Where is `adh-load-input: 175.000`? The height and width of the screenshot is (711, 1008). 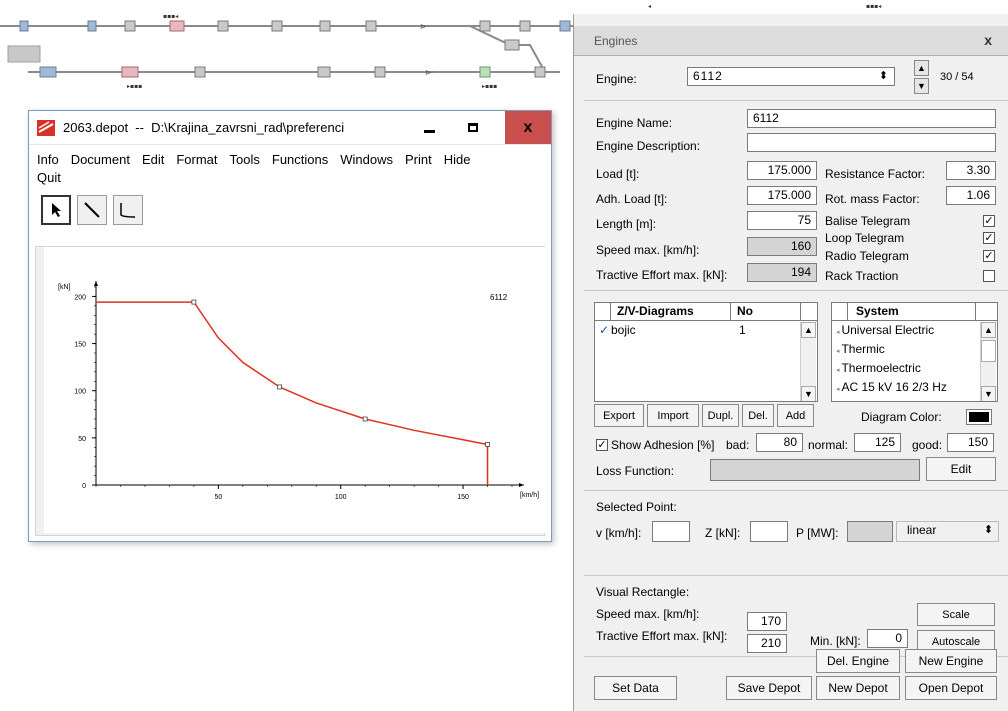 adh-load-input: 175.000 is located at coordinates (782, 195).